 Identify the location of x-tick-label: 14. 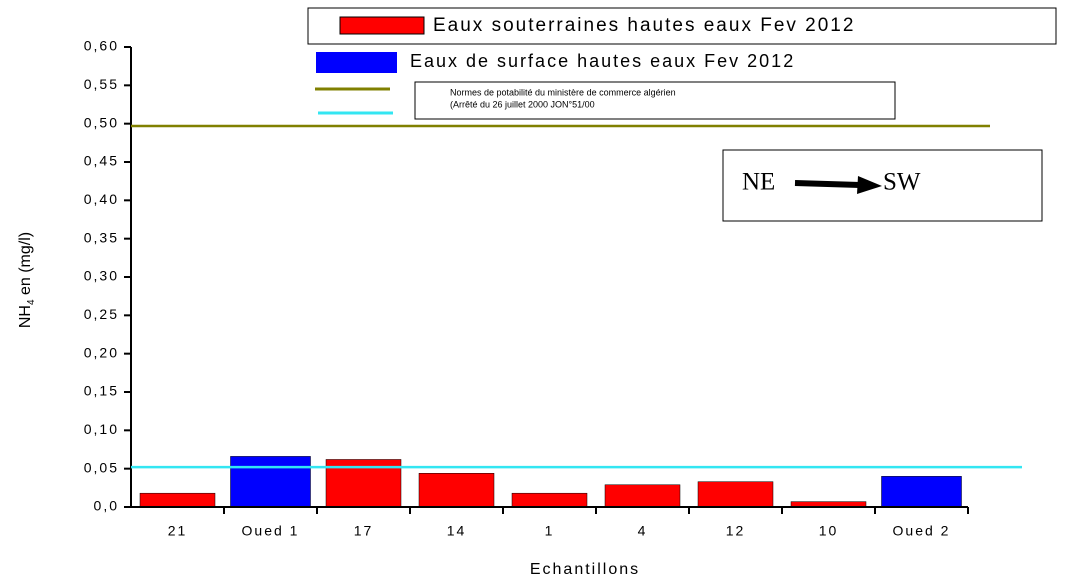
(457, 531).